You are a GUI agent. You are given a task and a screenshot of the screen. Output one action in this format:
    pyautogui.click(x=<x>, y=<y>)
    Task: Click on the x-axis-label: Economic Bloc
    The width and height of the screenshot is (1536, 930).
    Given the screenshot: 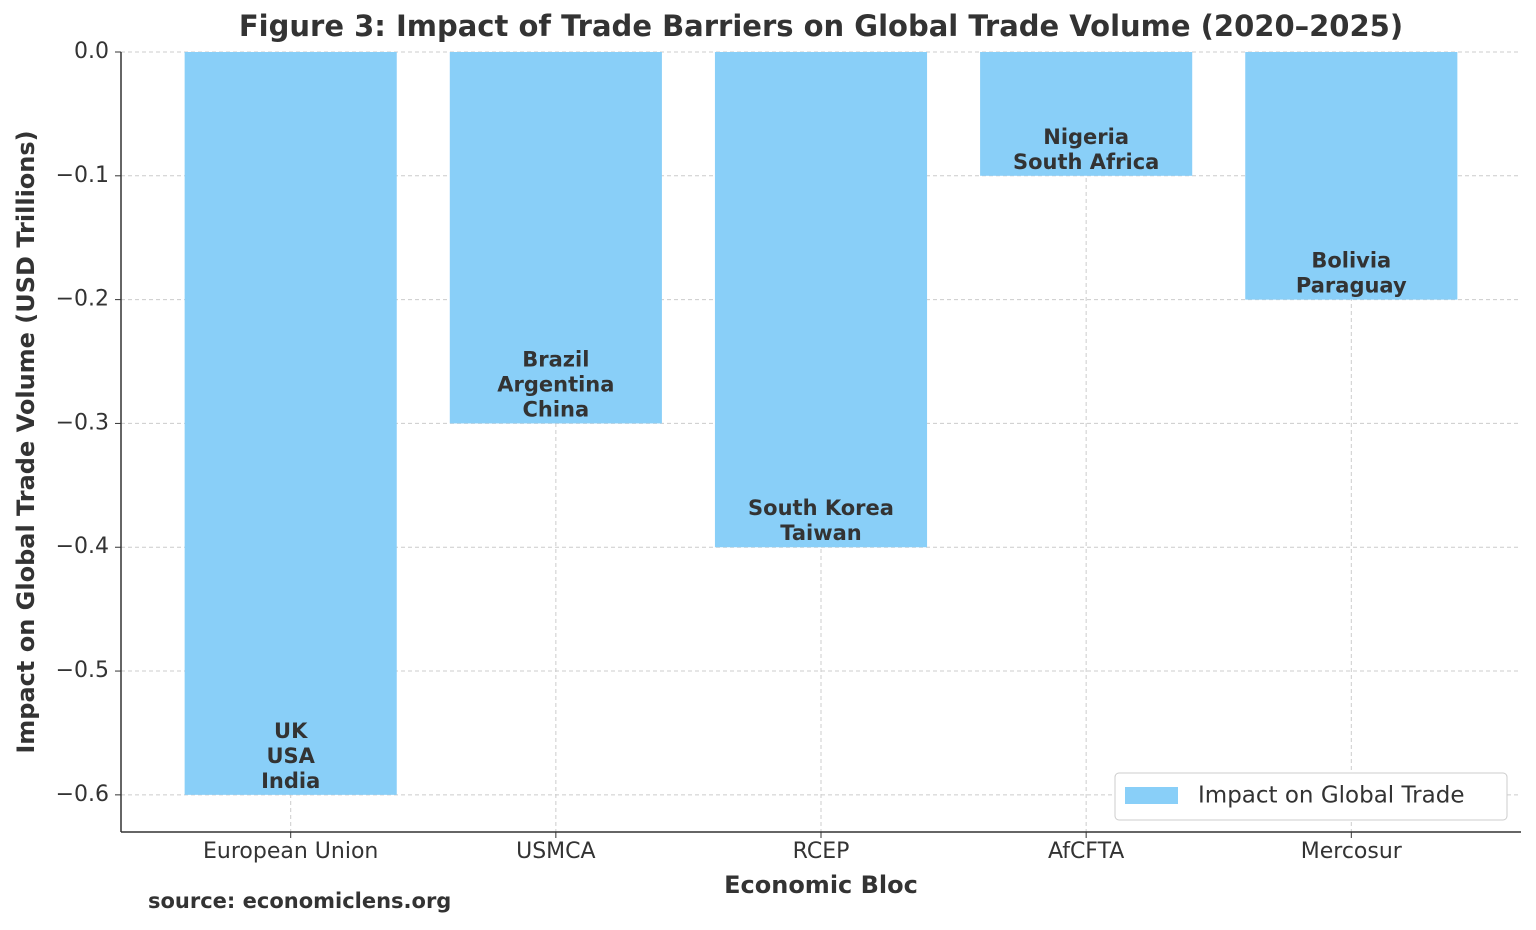 What is the action you would take?
    pyautogui.click(x=821, y=885)
    